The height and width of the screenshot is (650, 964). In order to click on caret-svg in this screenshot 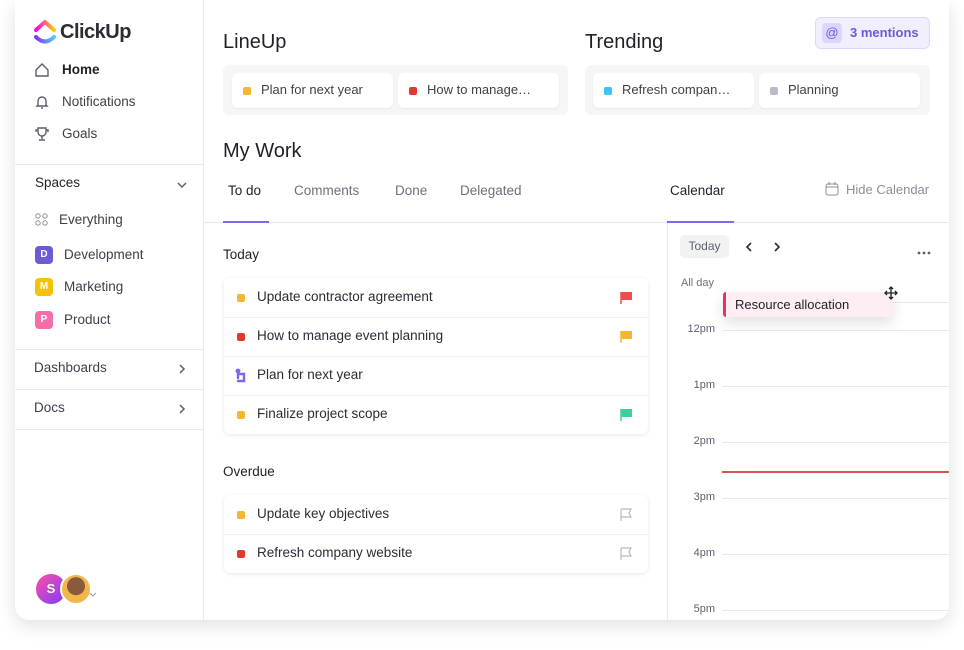, I will do `click(93, 594)`.